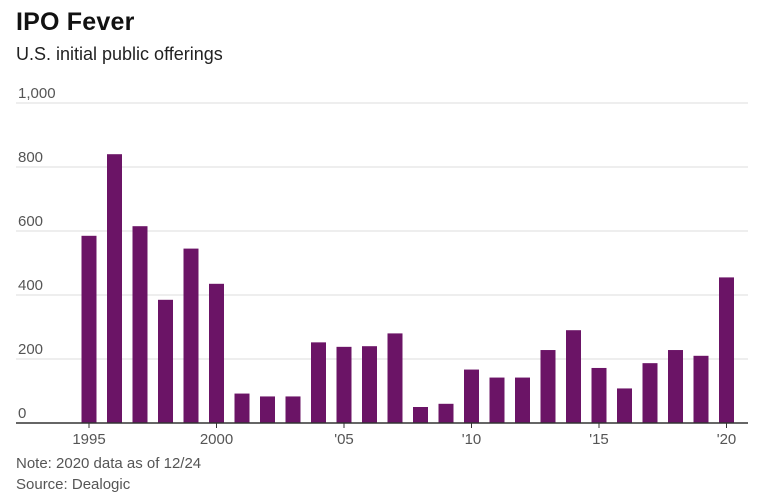 This screenshot has height=501, width=760. What do you see at coordinates (382, 425) in the screenshot?
I see `x-axis` at bounding box center [382, 425].